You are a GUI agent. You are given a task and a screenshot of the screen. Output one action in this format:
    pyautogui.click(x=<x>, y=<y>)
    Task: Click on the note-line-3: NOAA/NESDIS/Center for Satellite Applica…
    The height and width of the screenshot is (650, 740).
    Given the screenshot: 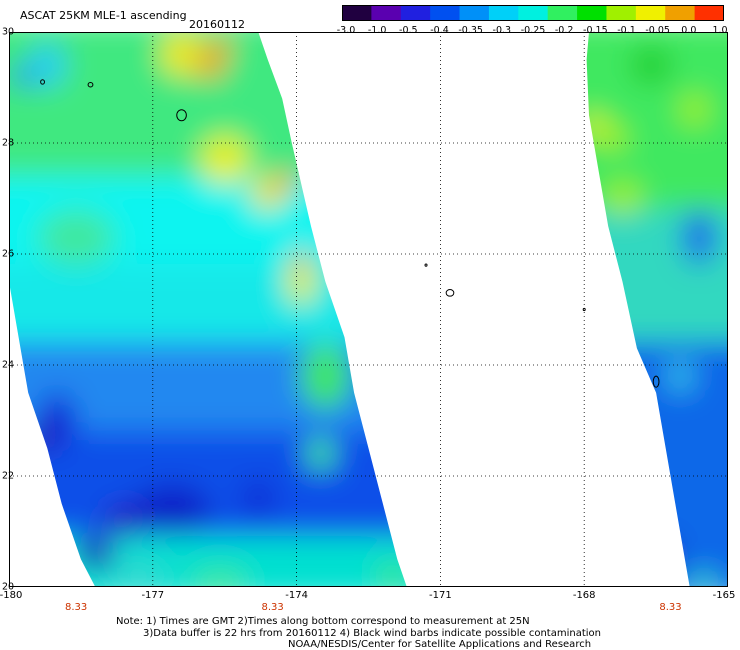 What is the action you would take?
    pyautogui.click(x=440, y=644)
    